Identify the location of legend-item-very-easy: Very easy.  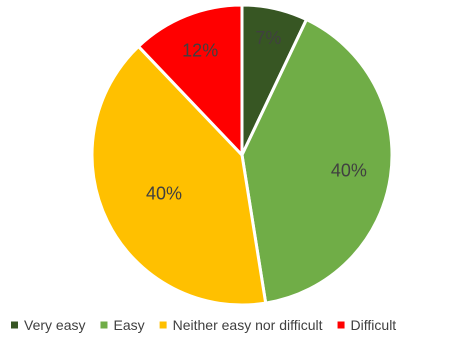
(48, 325).